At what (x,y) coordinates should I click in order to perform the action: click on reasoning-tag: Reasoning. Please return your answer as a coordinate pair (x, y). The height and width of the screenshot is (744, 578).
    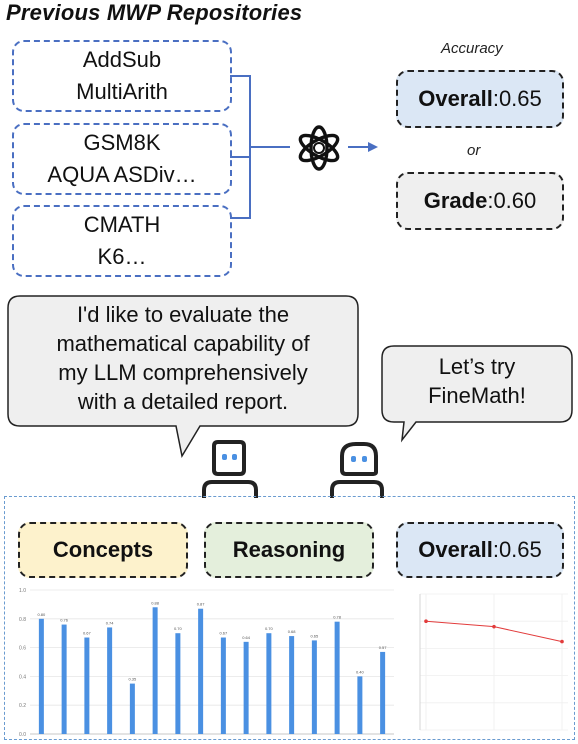
    Looking at the image, I should click on (289, 550).